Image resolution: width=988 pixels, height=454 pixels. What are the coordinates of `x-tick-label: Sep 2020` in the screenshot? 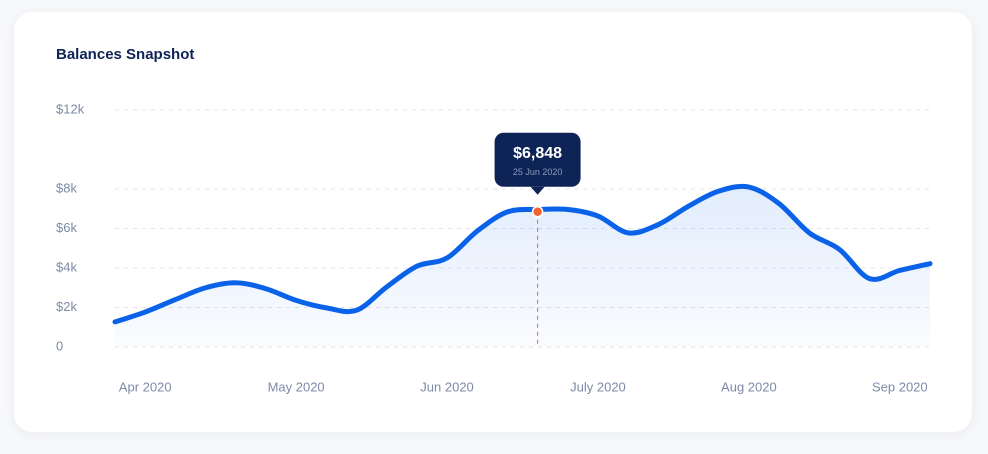 It's located at (900, 386).